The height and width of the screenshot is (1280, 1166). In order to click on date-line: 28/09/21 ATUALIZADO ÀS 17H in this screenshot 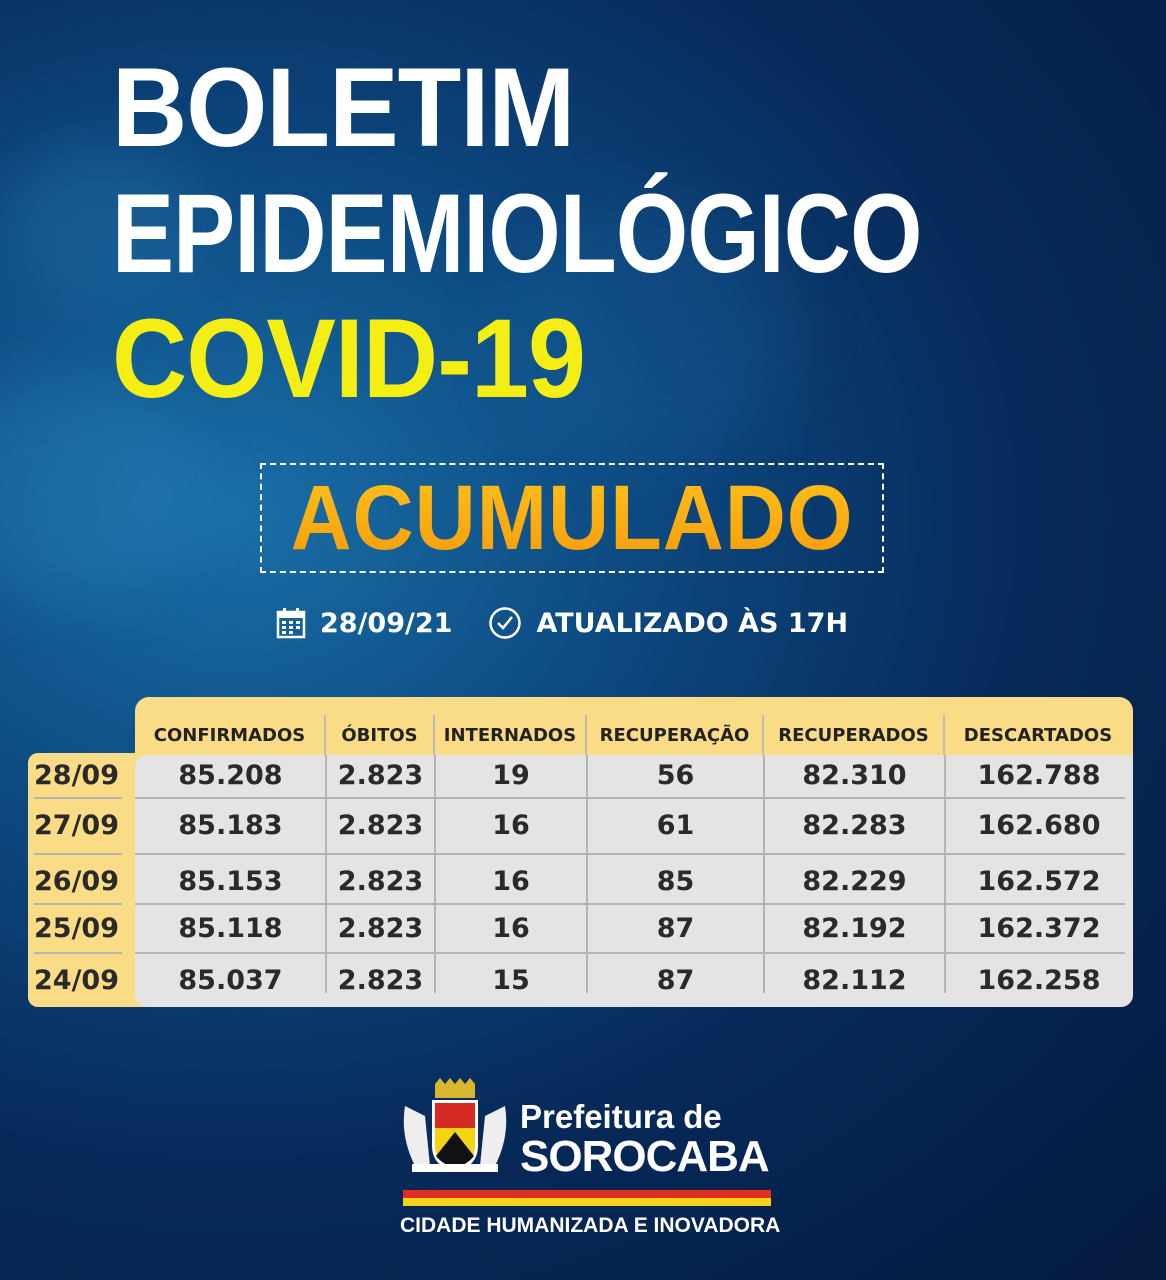, I will do `click(562, 623)`.